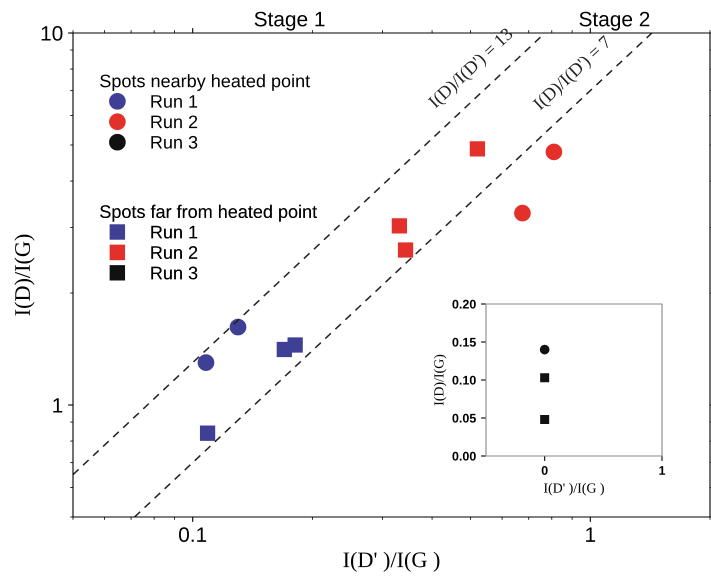 This screenshot has height=577, width=711. Describe the element at coordinates (192, 534) in the screenshot. I see `x-tick-label: 0.1` at that location.